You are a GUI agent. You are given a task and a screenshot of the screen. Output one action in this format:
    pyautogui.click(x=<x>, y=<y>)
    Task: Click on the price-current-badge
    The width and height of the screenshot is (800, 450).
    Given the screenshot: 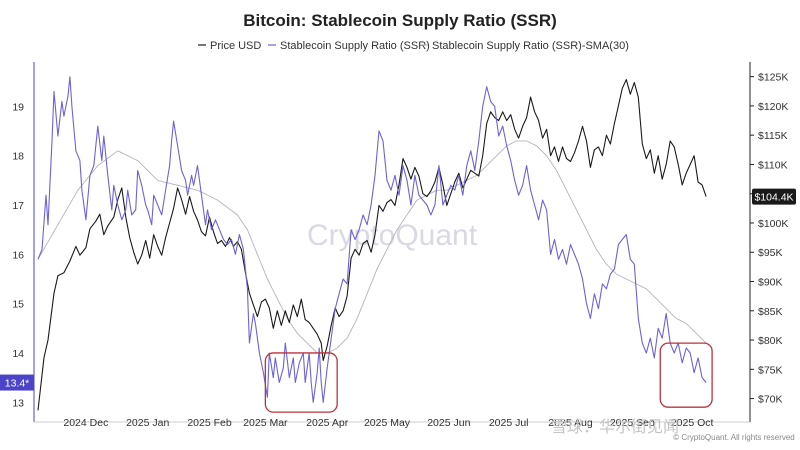 What is the action you would take?
    pyautogui.click(x=774, y=196)
    